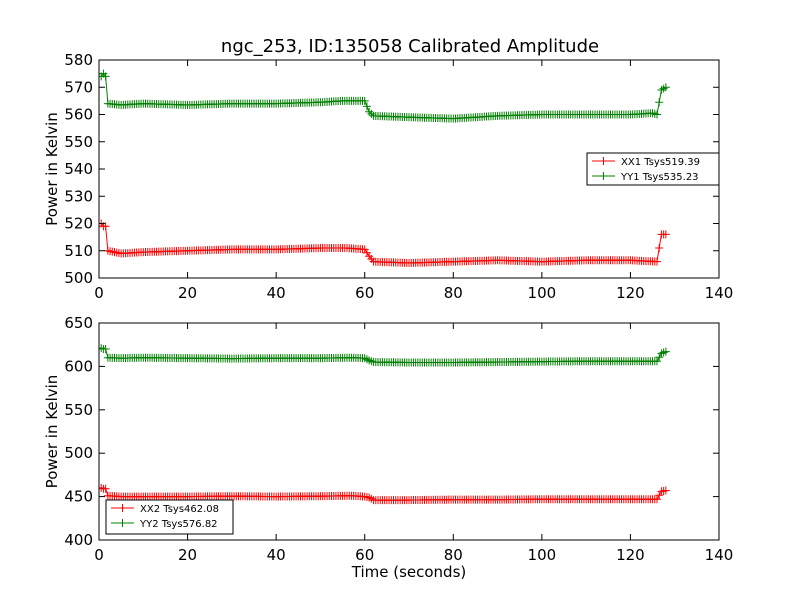 This screenshot has height=600, width=800. I want to click on legend: XX1 Tsys519.39 YY1 Tsys535.23, so click(653, 169).